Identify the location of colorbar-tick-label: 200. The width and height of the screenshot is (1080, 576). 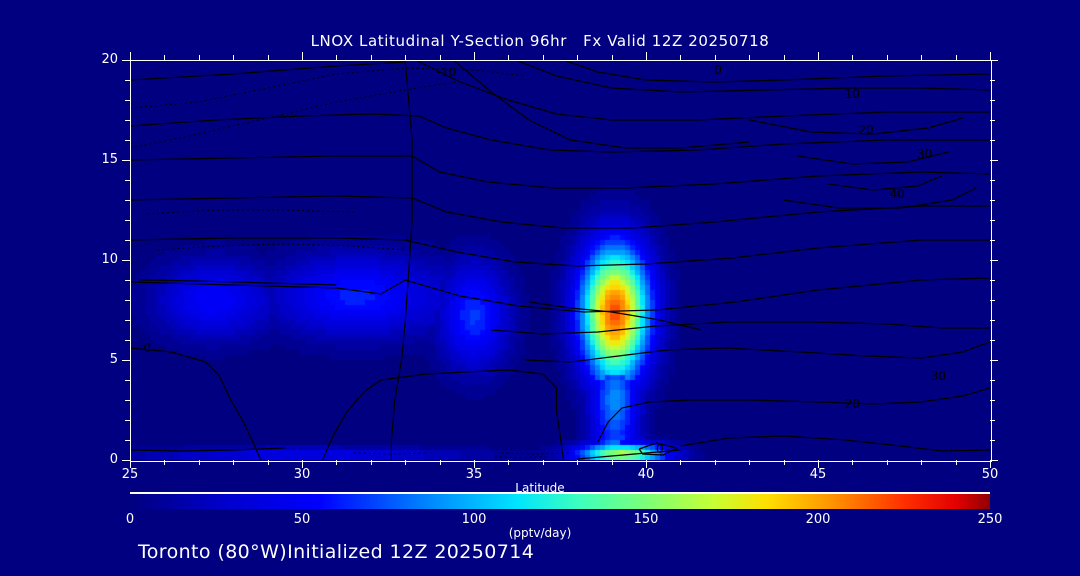
(818, 519).